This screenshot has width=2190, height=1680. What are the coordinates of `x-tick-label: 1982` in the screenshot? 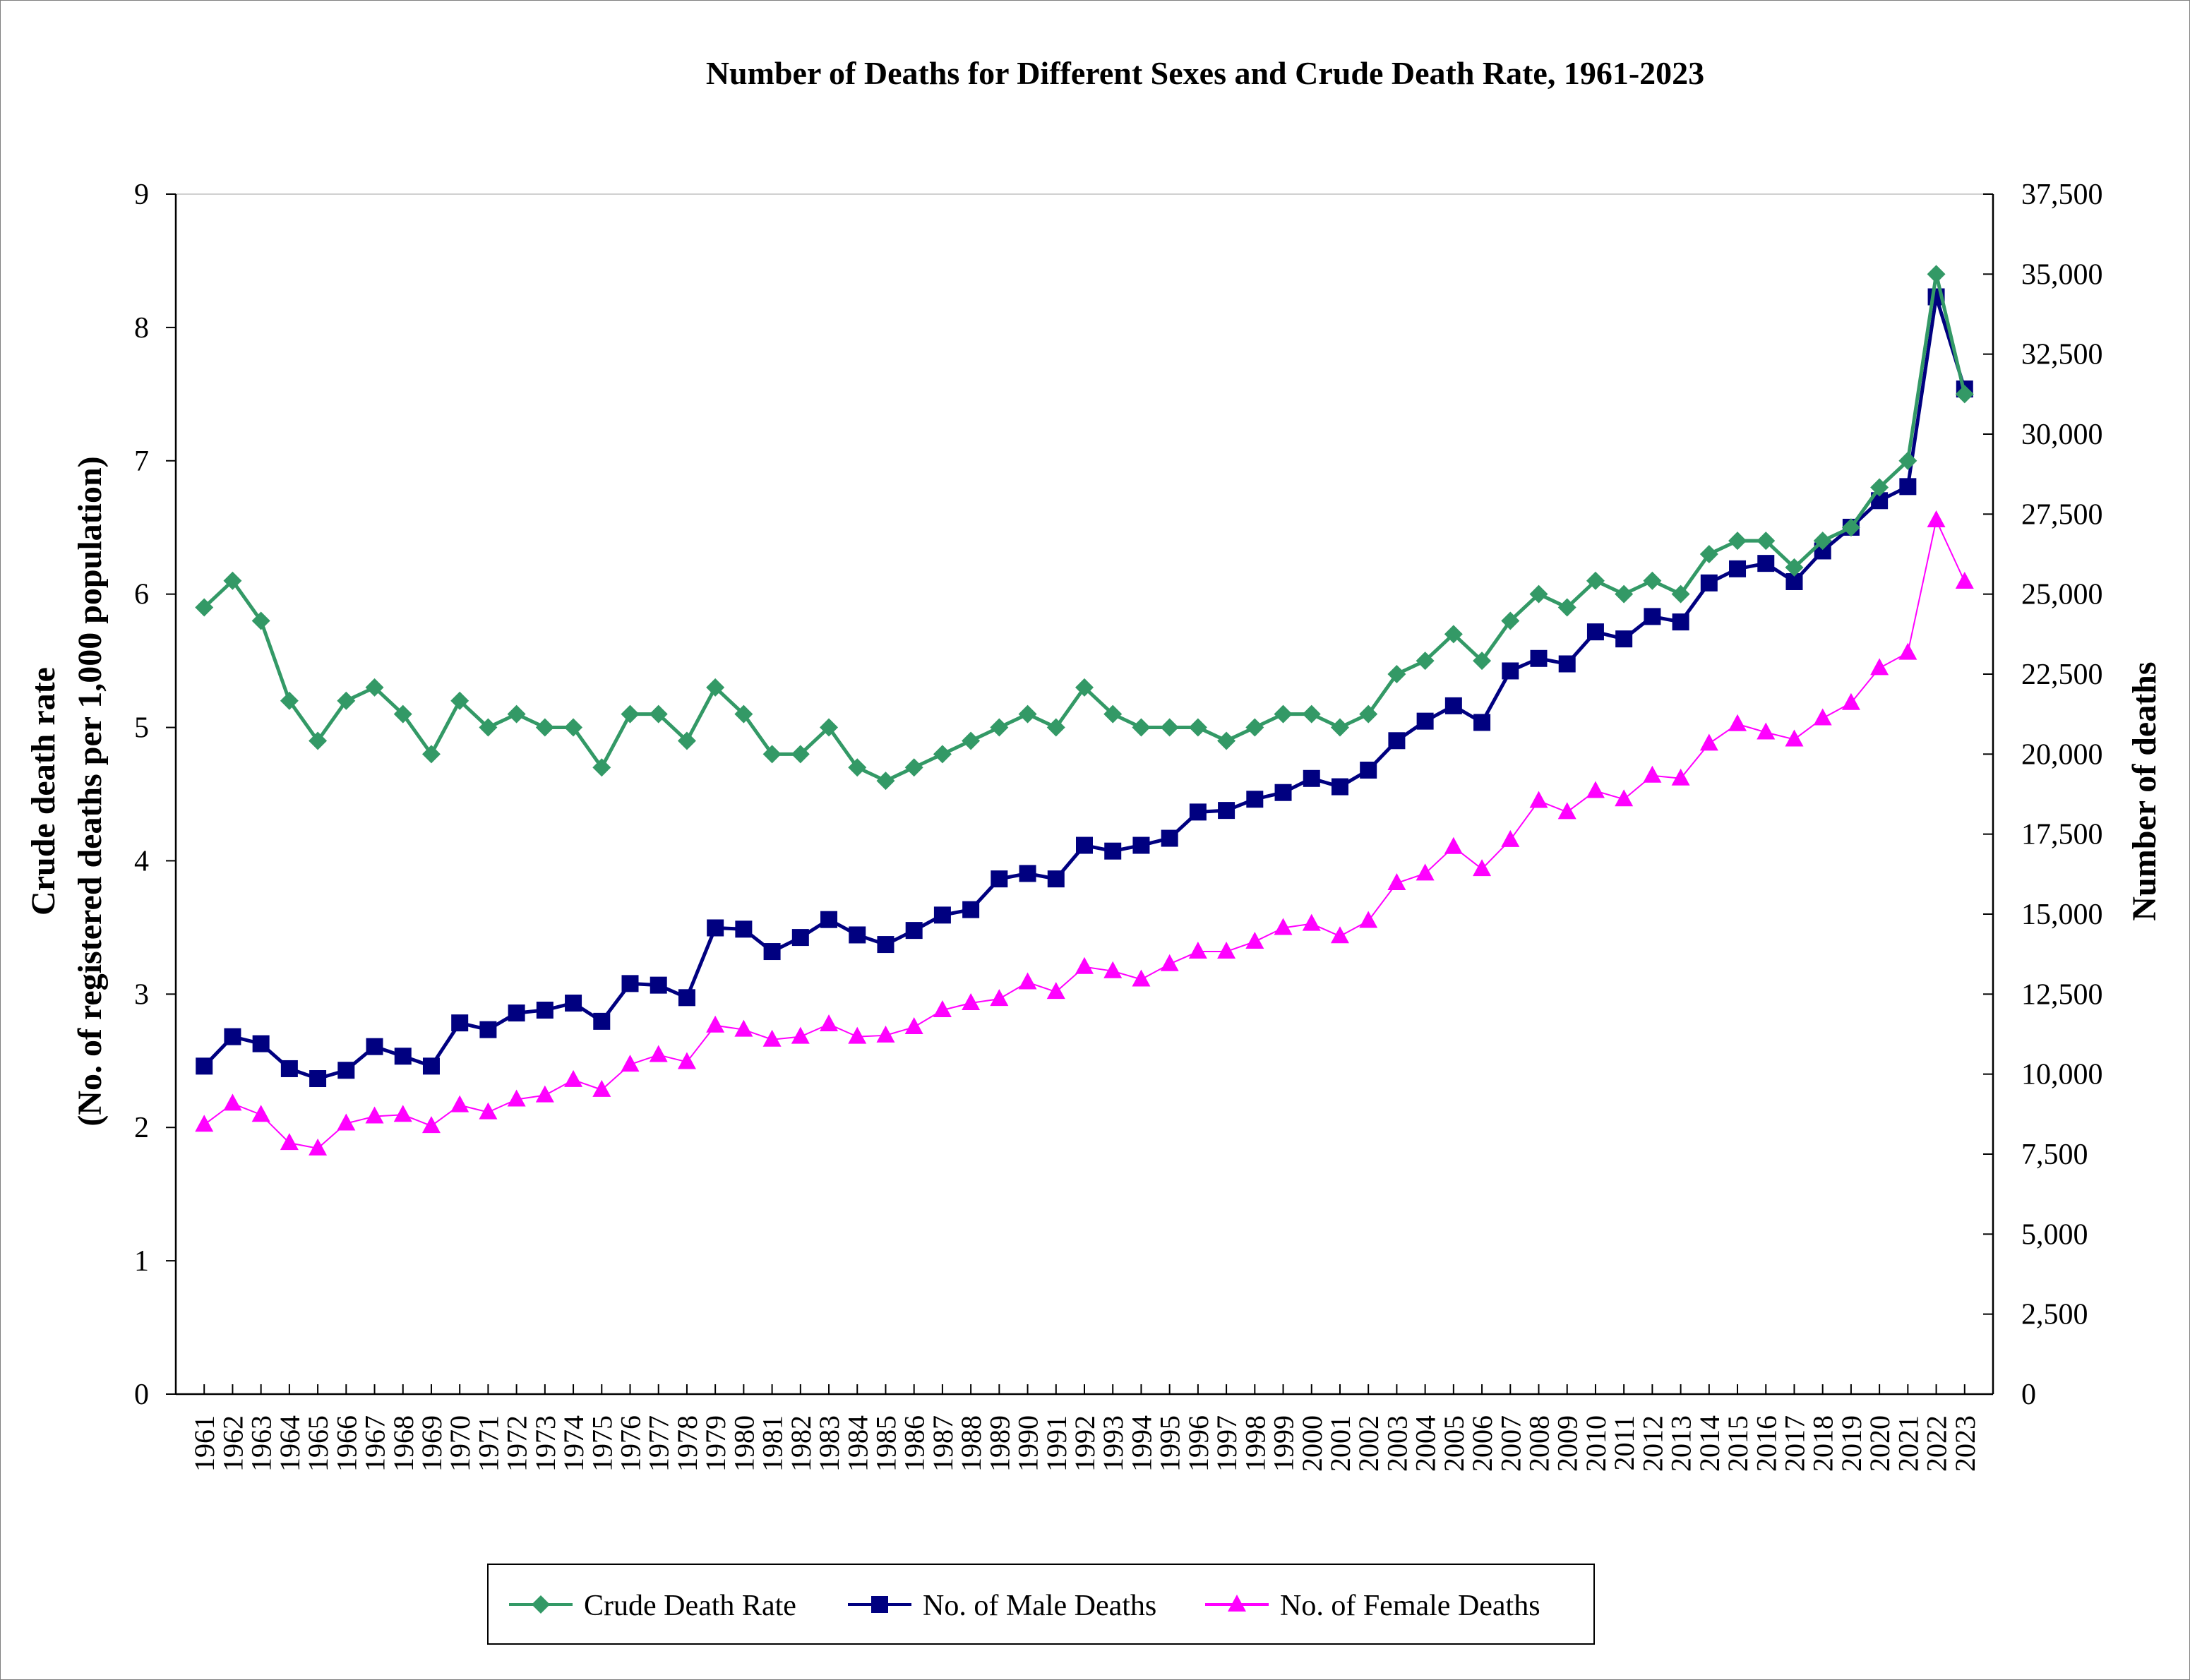 It's located at (801, 1444).